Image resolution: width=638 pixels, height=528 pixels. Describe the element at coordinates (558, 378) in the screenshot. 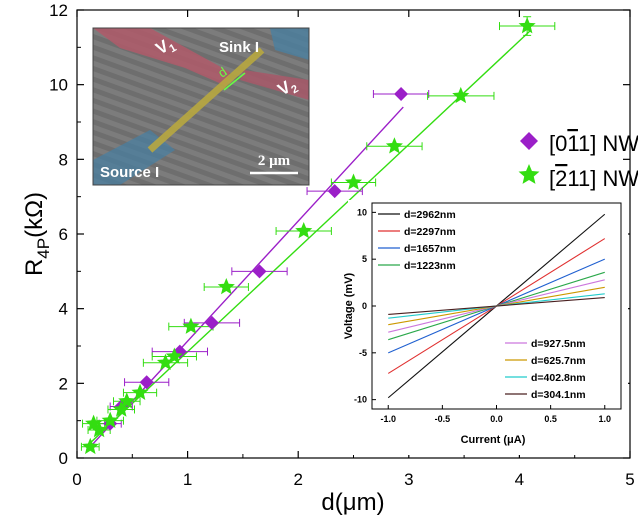

I see `iv-legend-label: d=402.8nm` at that location.